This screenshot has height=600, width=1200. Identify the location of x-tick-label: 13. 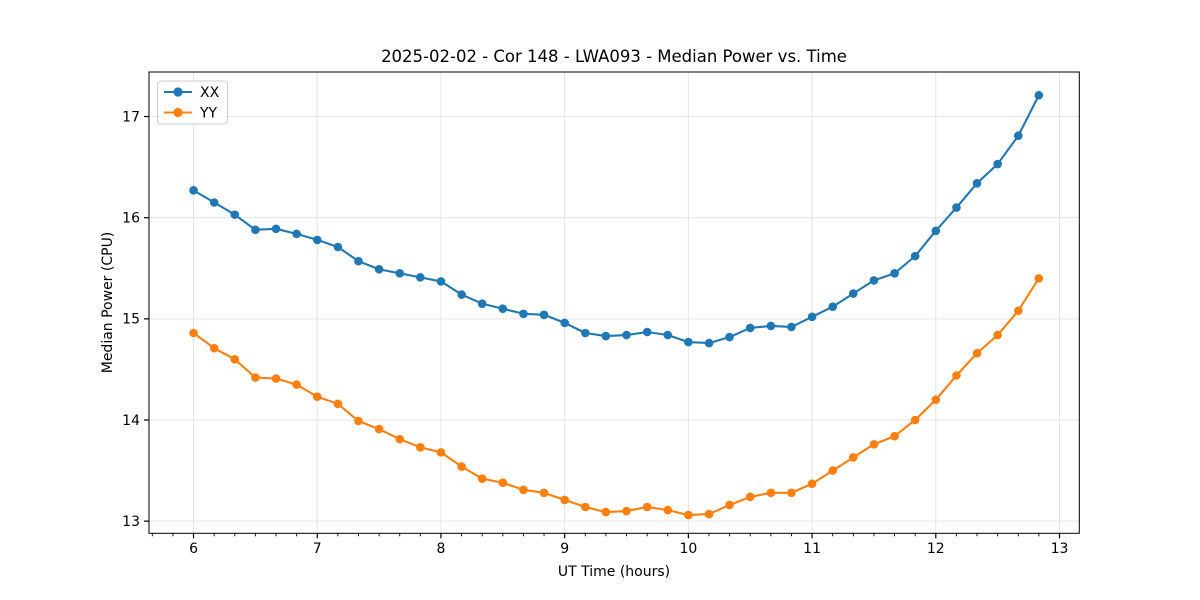
(1060, 549).